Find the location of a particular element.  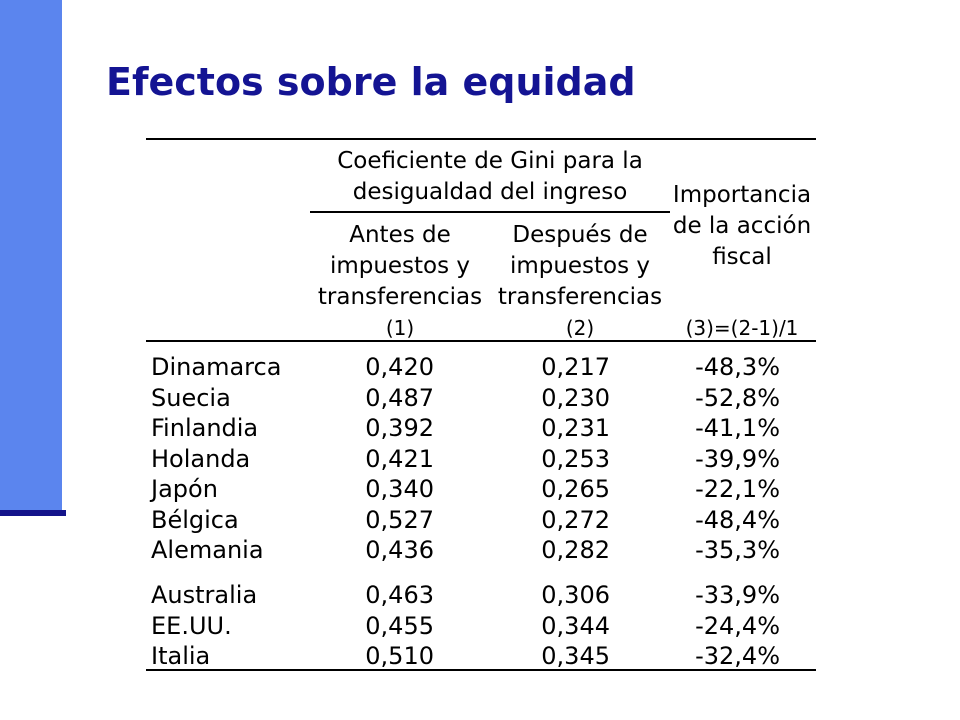

column-index-3: (3)=(2-1)/1 is located at coordinates (742, 328).